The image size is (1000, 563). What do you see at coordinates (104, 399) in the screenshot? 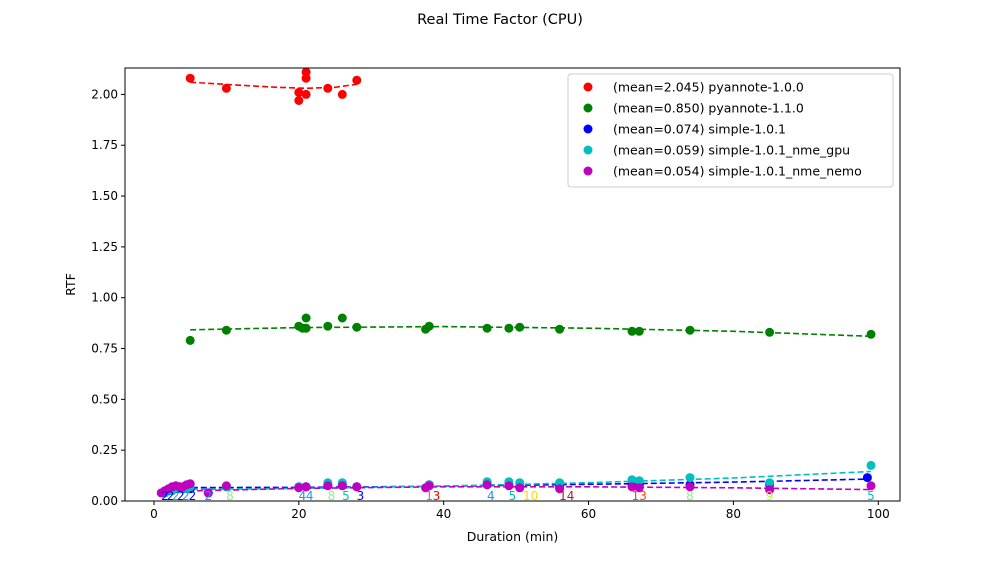
I see `y-tick-label-2: 0.50` at bounding box center [104, 399].